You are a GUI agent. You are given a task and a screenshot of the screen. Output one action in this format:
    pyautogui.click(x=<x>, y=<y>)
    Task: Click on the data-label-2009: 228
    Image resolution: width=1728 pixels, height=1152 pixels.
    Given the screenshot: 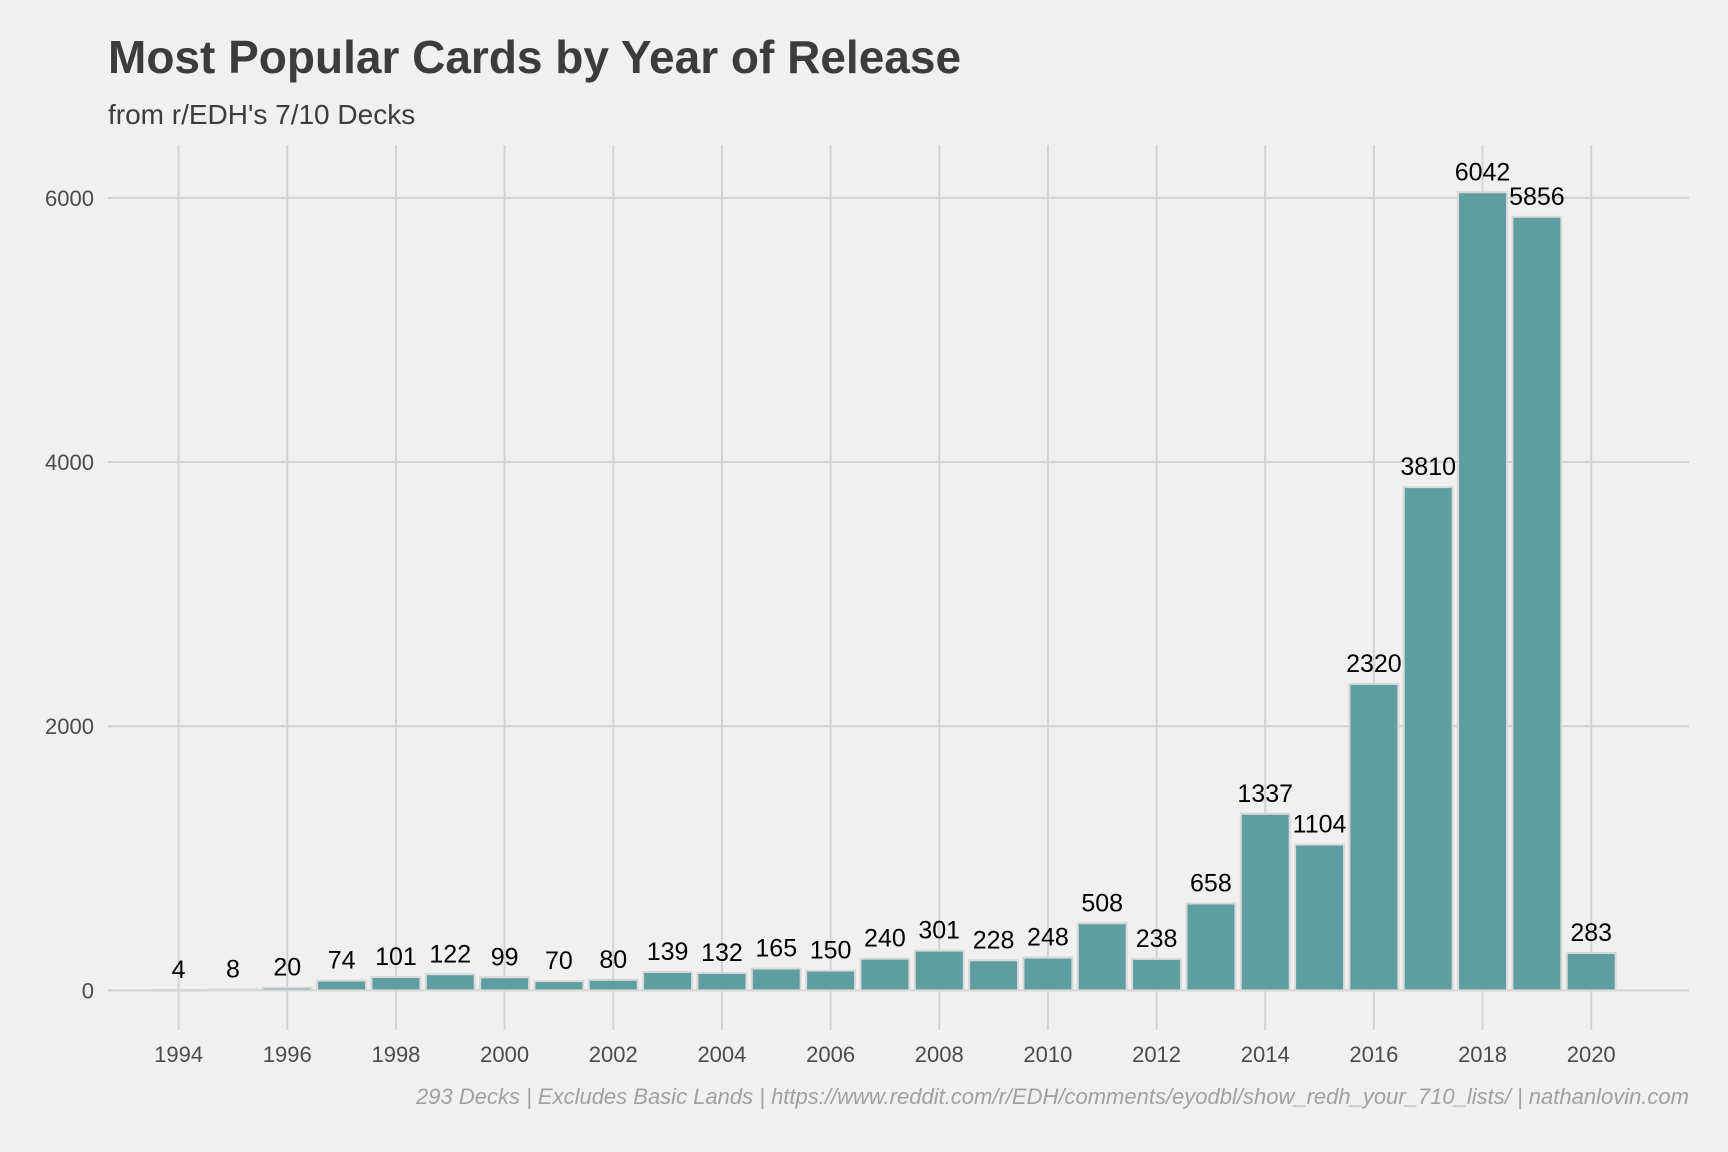 What is the action you would take?
    pyautogui.click(x=994, y=940)
    